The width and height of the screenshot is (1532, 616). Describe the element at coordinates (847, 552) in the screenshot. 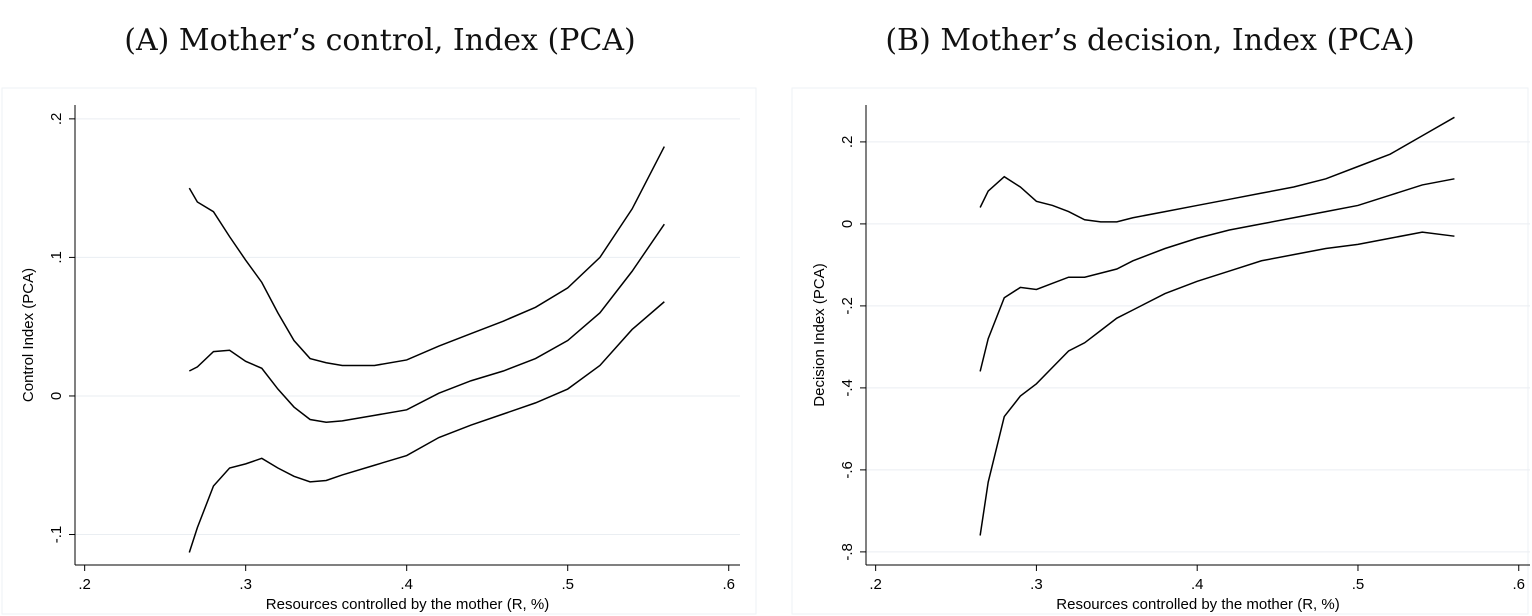

I see `y-tick-label: -.8` at that location.